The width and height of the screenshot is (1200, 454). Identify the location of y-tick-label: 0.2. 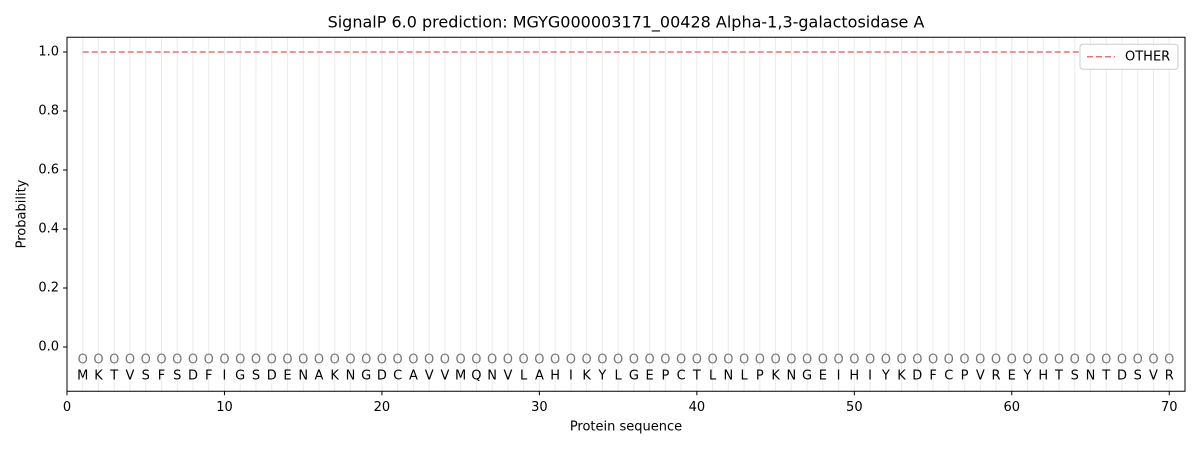
(48, 288).